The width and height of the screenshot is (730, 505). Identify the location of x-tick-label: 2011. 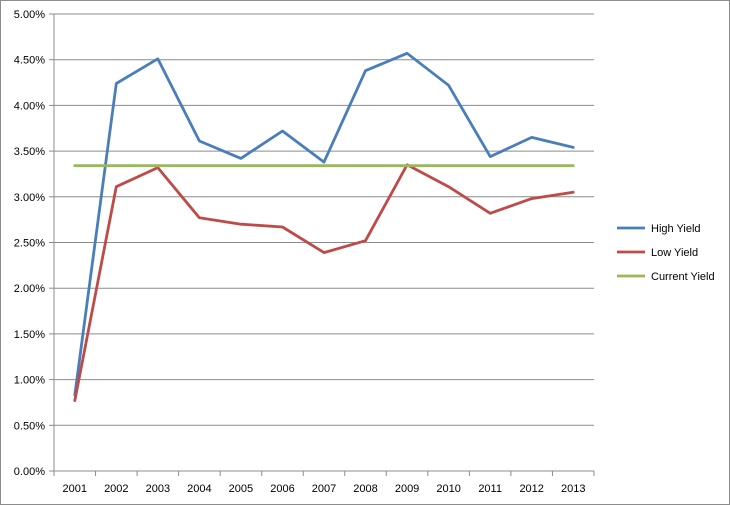
(490, 489).